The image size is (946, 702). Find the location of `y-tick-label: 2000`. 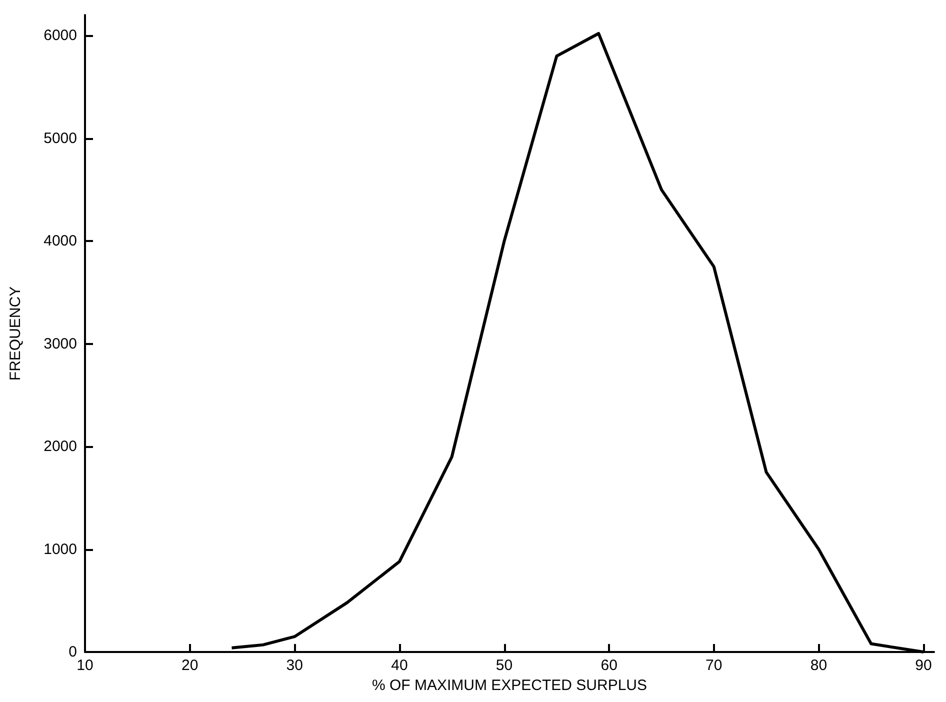

y-tick-label: 2000 is located at coordinates (60, 447).